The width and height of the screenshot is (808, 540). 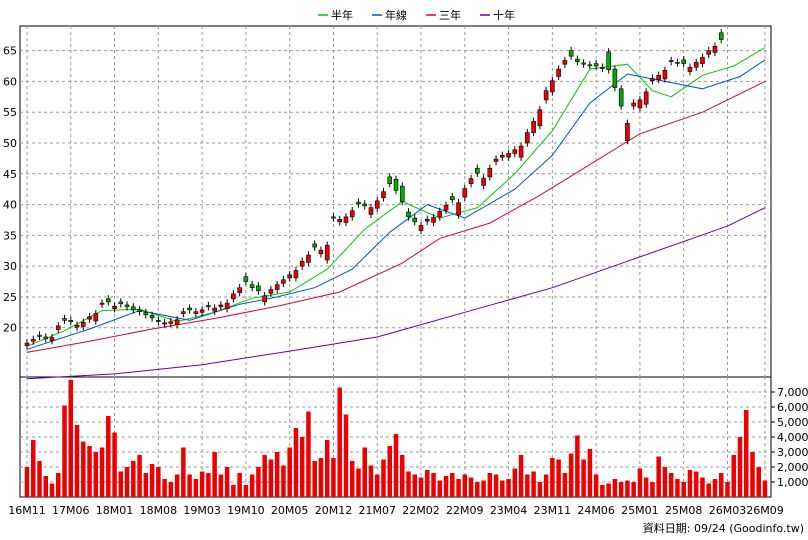 I want to click on legend-entry: 三年, so click(x=450, y=15).